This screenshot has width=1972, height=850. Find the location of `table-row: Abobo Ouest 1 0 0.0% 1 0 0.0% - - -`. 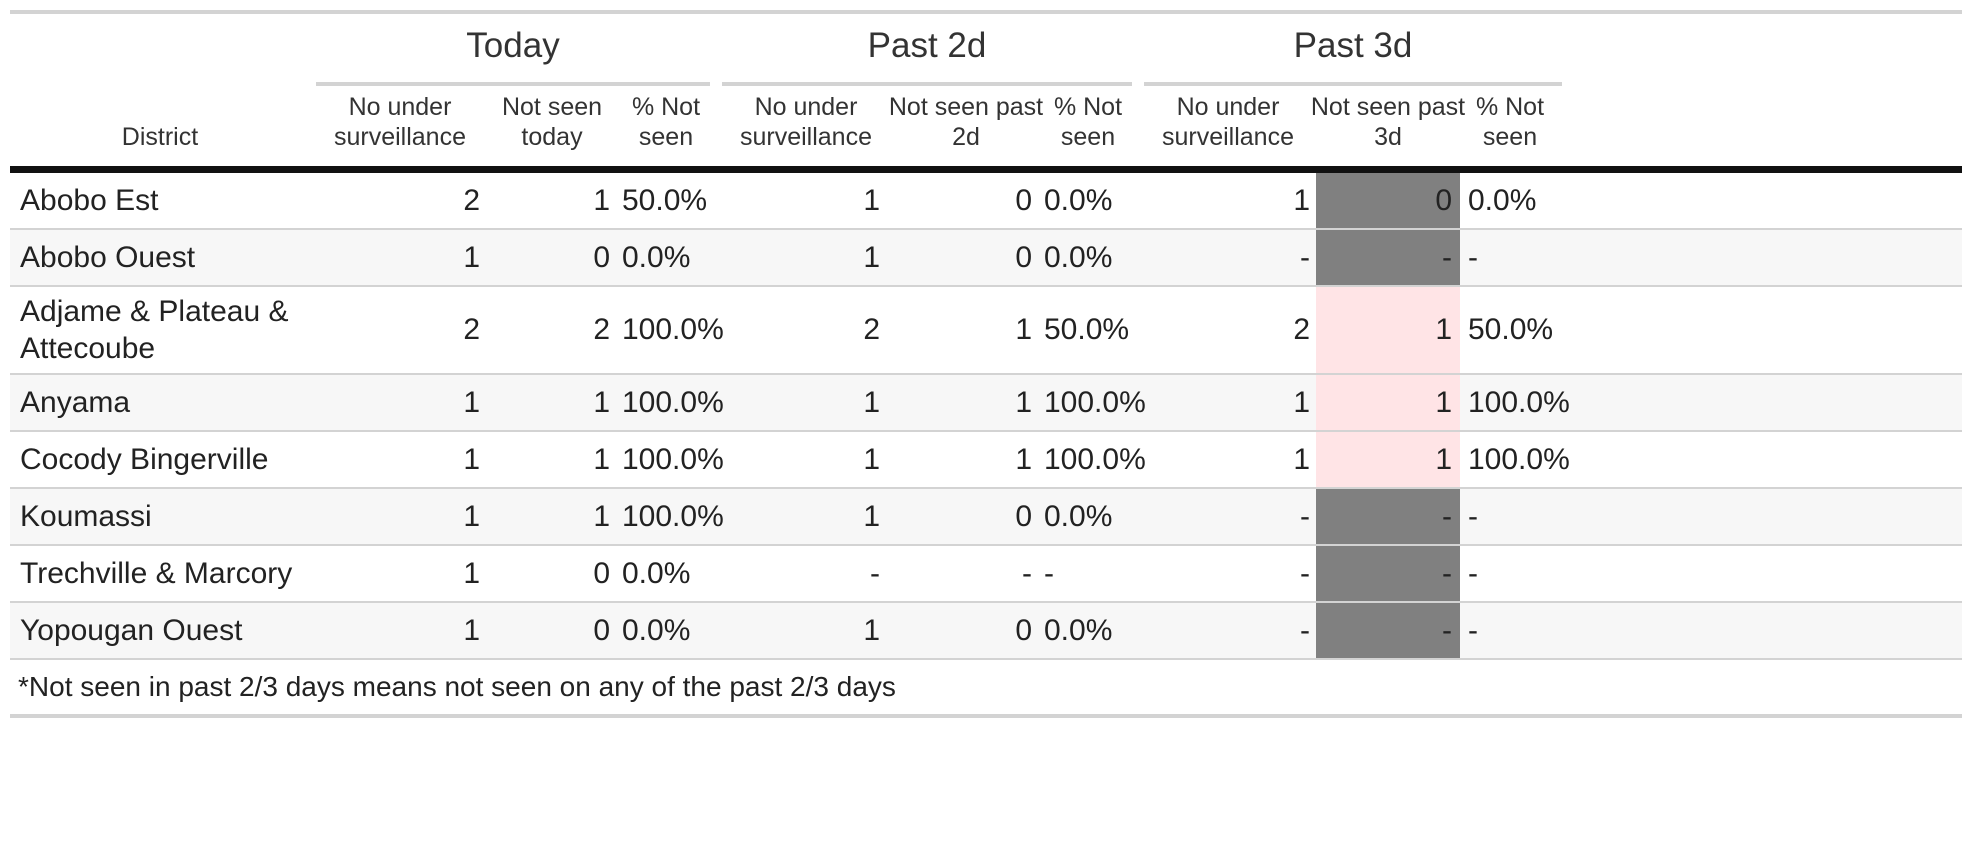

table-row: Abobo Ouest 1 0 0.0% 1 0 0.0% - - - is located at coordinates (986, 258).